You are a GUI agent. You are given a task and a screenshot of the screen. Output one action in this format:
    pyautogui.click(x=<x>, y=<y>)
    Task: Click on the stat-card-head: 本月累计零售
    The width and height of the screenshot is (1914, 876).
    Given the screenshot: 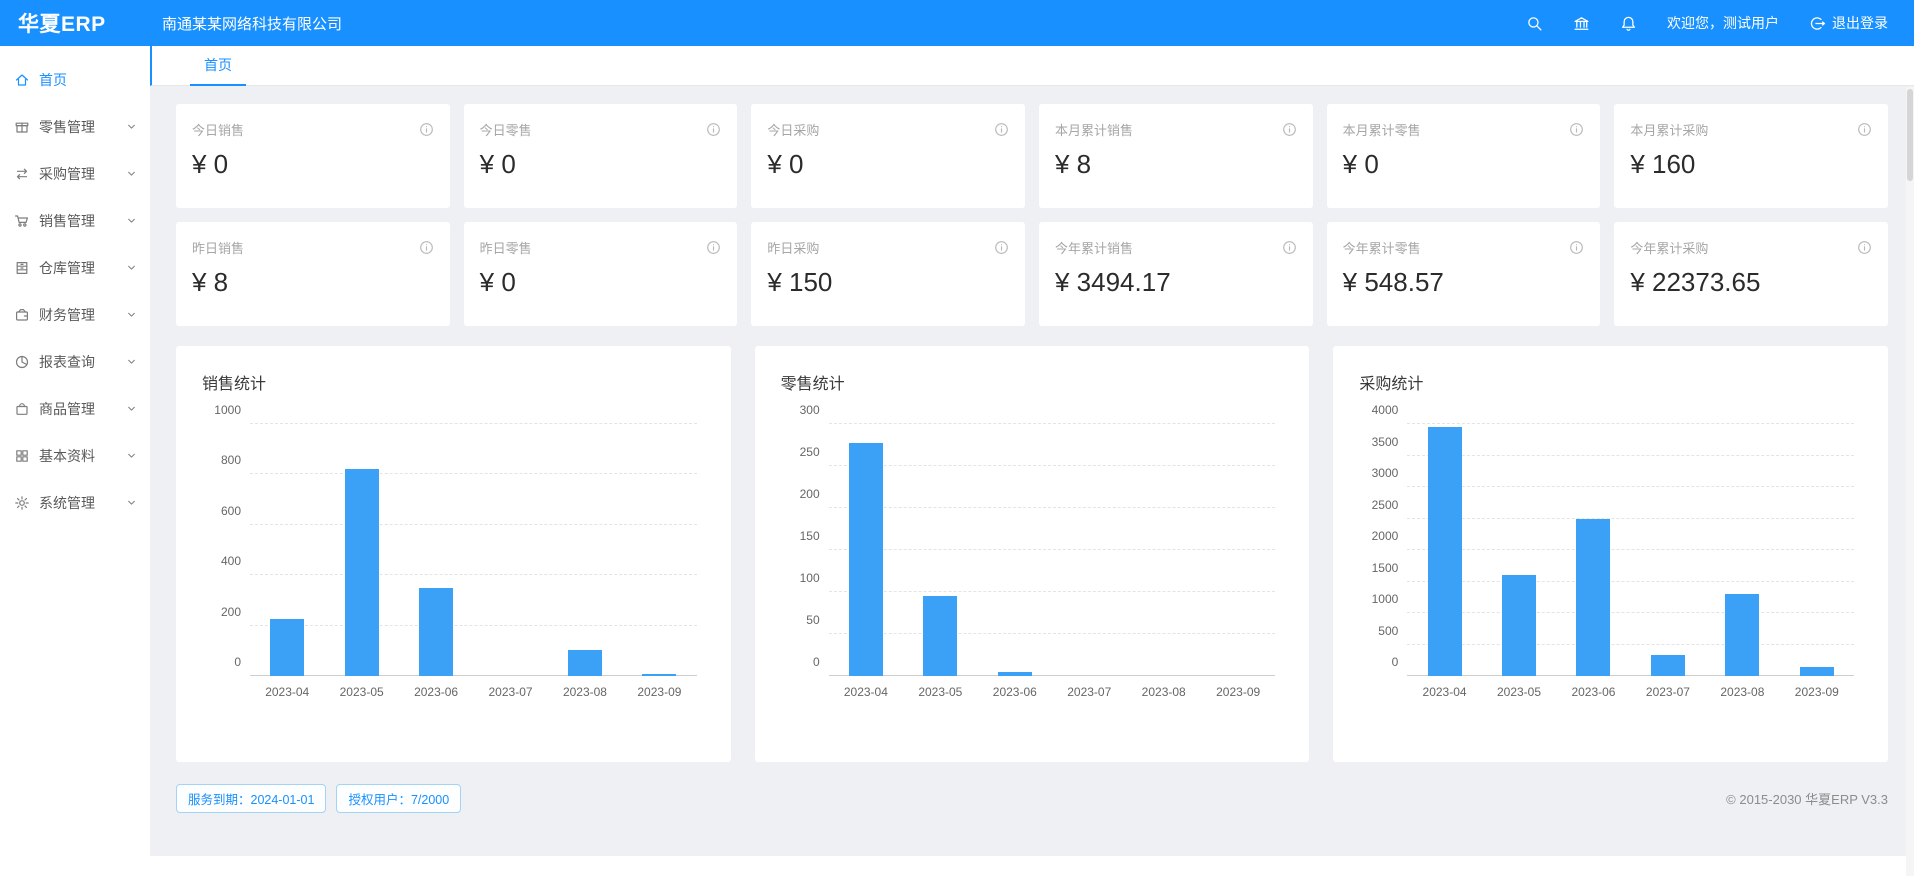 What is the action you would take?
    pyautogui.click(x=1464, y=129)
    